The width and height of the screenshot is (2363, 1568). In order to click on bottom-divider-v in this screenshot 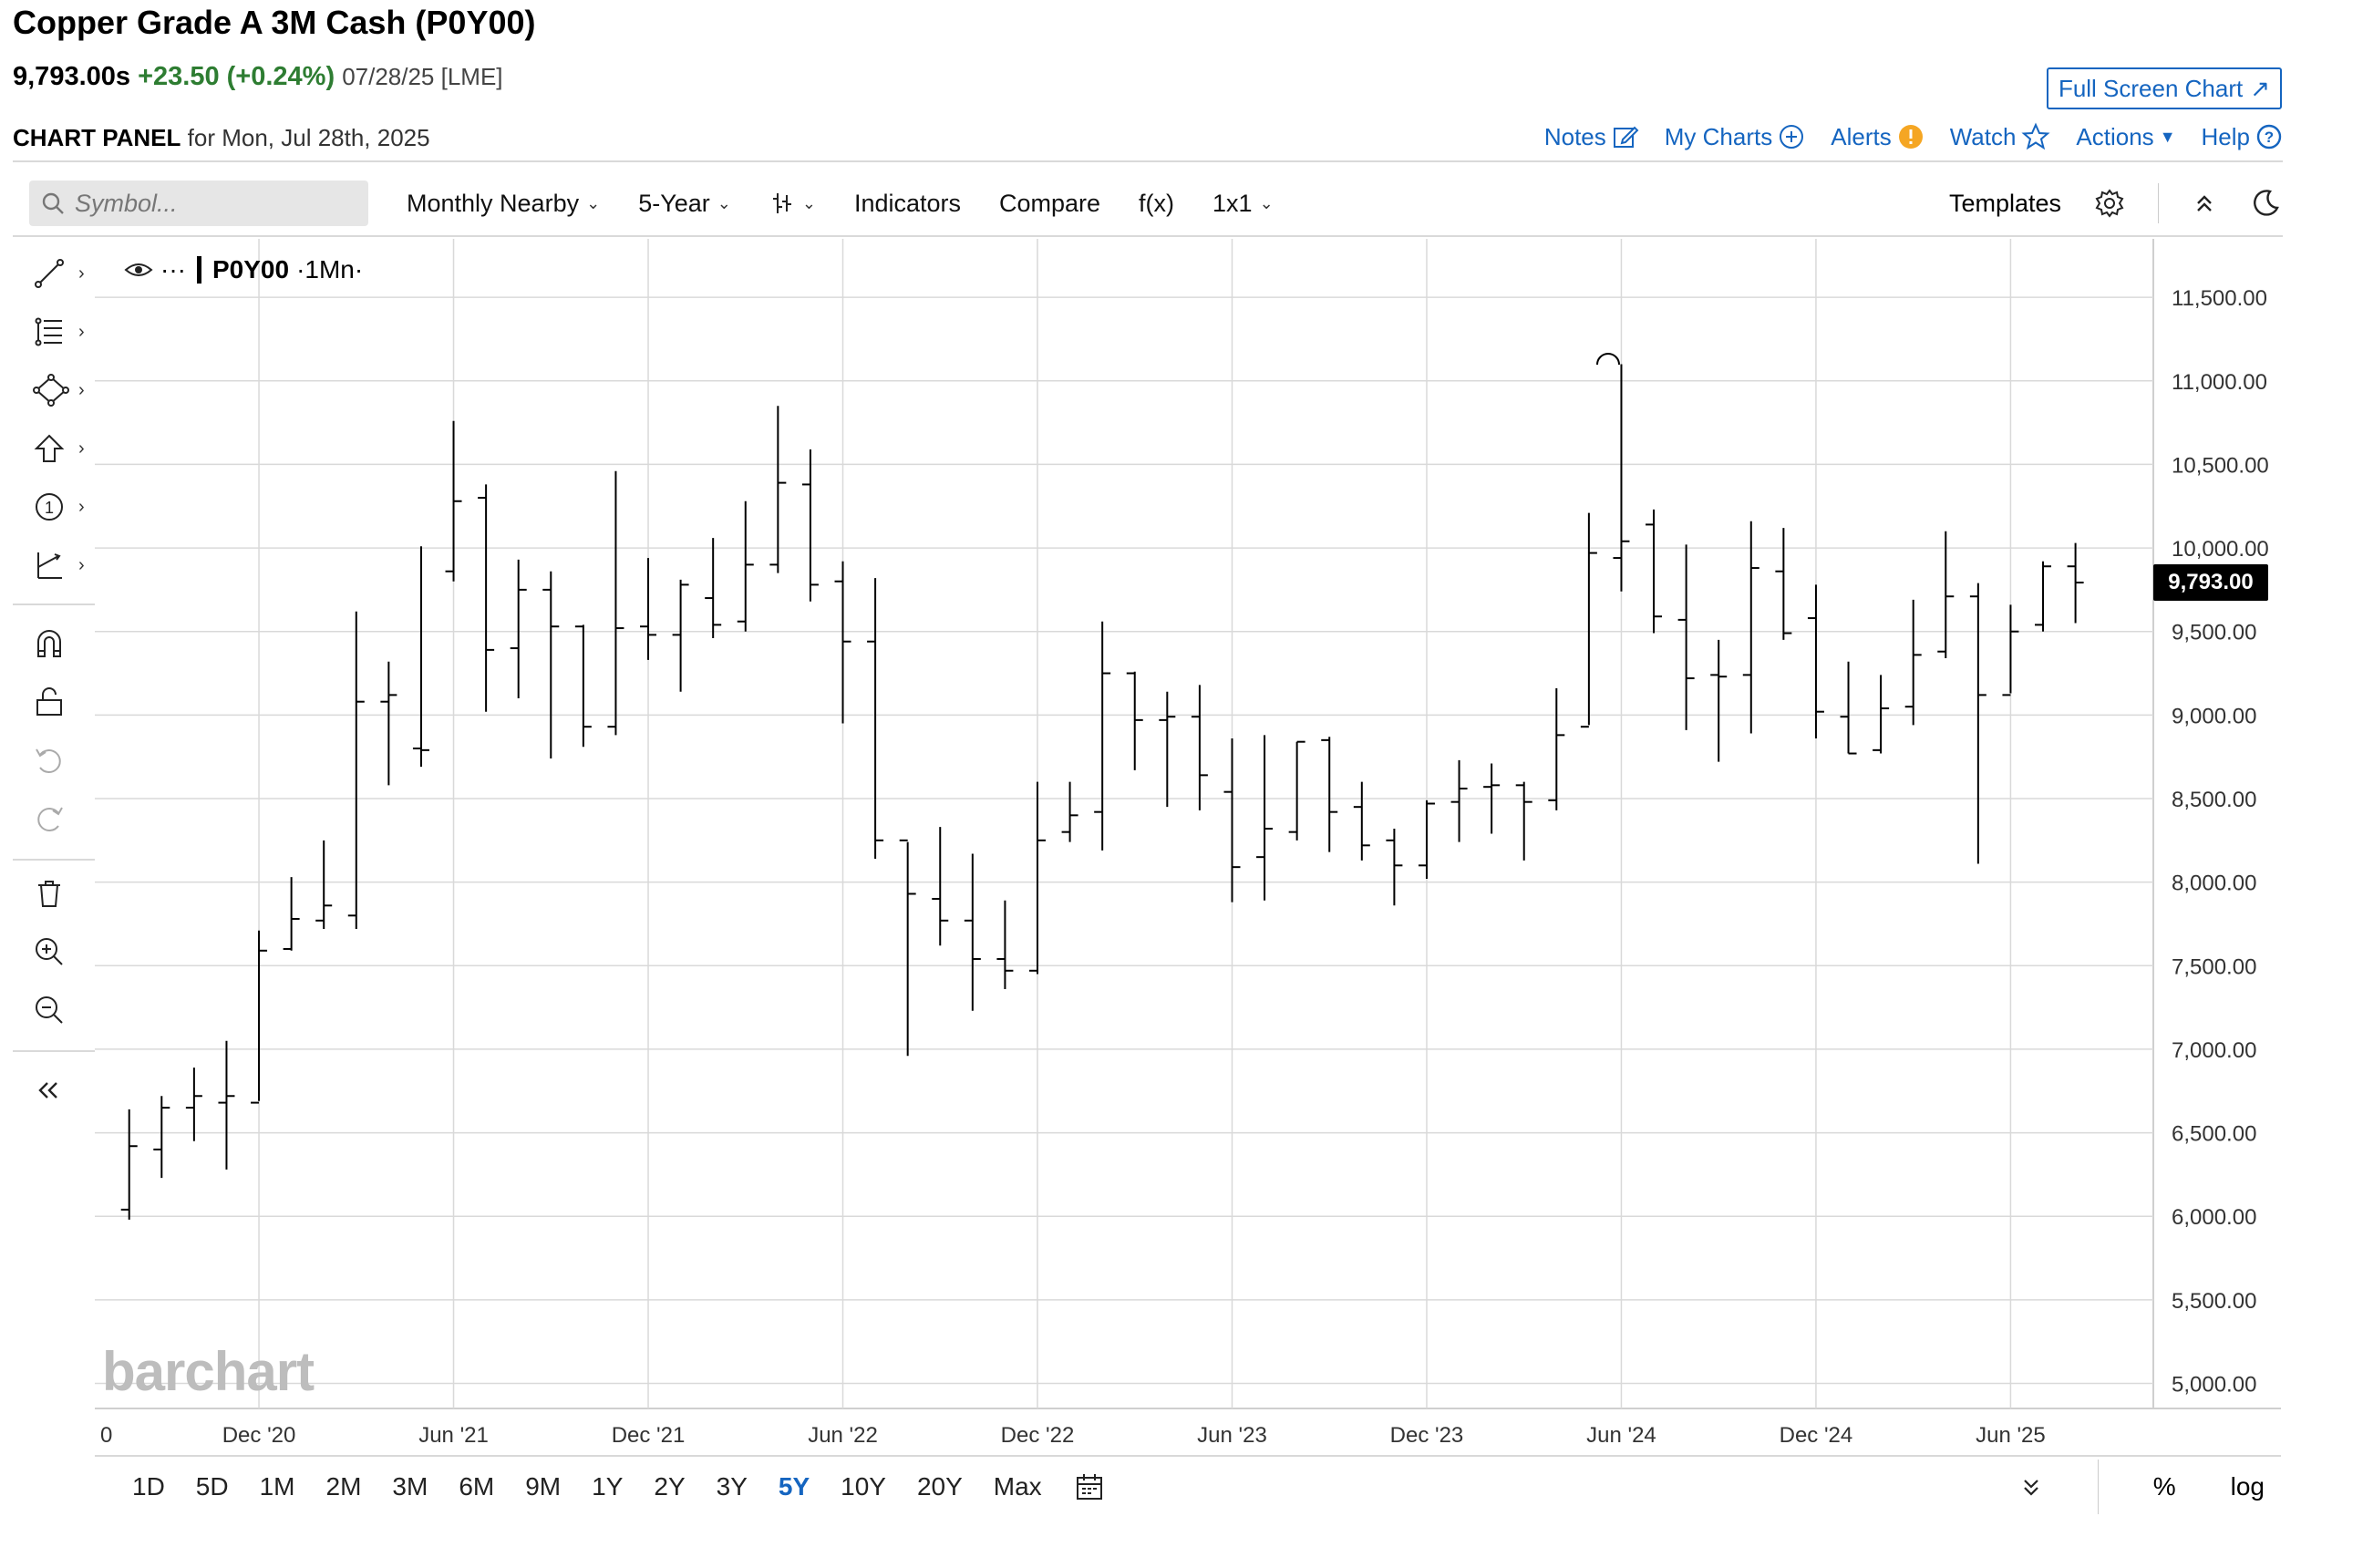, I will do `click(2098, 1487)`.